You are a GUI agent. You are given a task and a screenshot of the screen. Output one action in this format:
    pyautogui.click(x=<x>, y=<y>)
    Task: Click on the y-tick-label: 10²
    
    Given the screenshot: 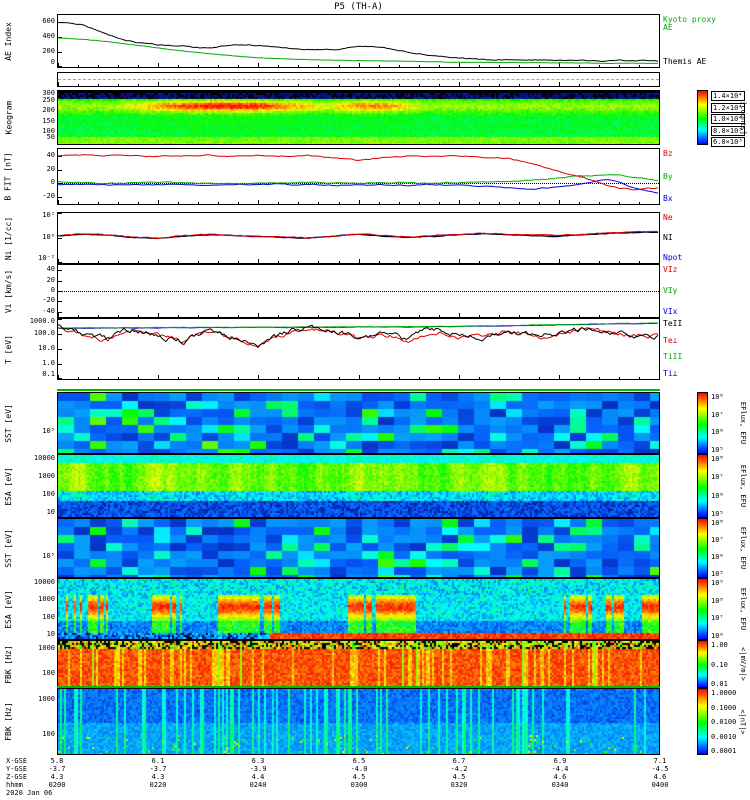 What is the action you would take?
    pyautogui.click(x=48, y=215)
    